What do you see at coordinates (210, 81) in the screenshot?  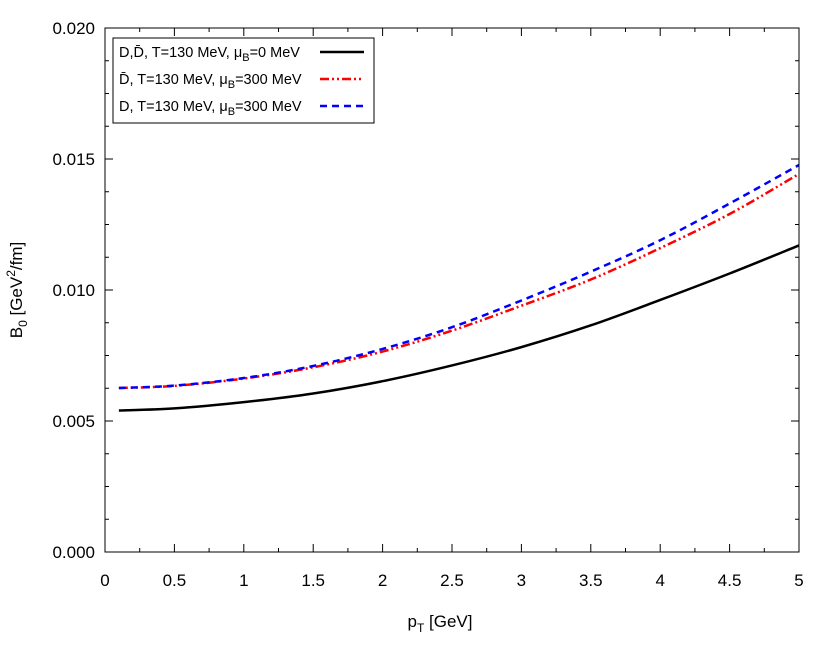 I see `legend-label-1: D̄, T=130 MeV, μB=300 MeV` at bounding box center [210, 81].